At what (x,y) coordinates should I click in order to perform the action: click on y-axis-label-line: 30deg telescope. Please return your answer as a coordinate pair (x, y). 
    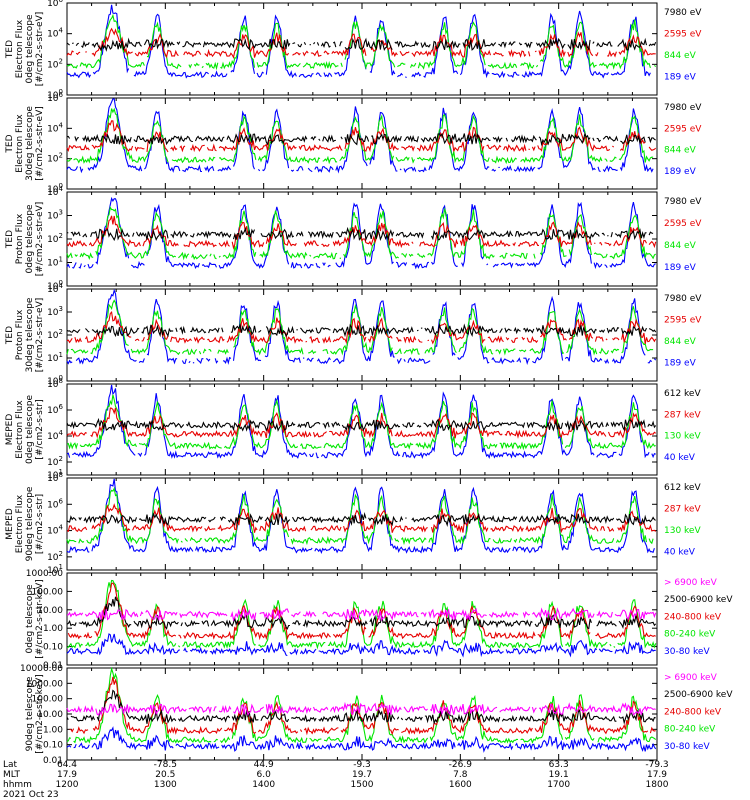
    Looking at the image, I should click on (30, 334).